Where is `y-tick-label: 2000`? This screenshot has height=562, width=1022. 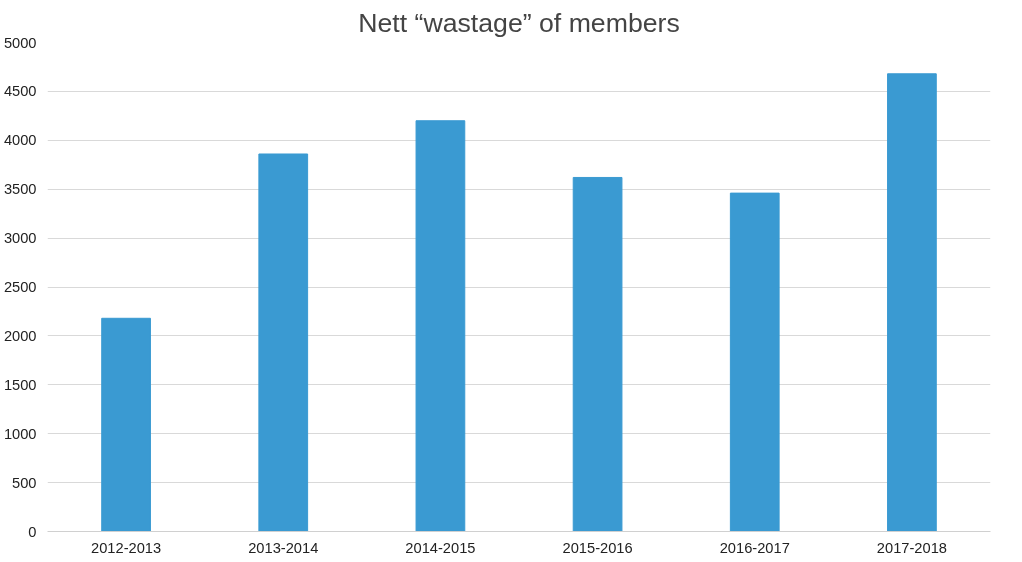
y-tick-label: 2000 is located at coordinates (20, 335).